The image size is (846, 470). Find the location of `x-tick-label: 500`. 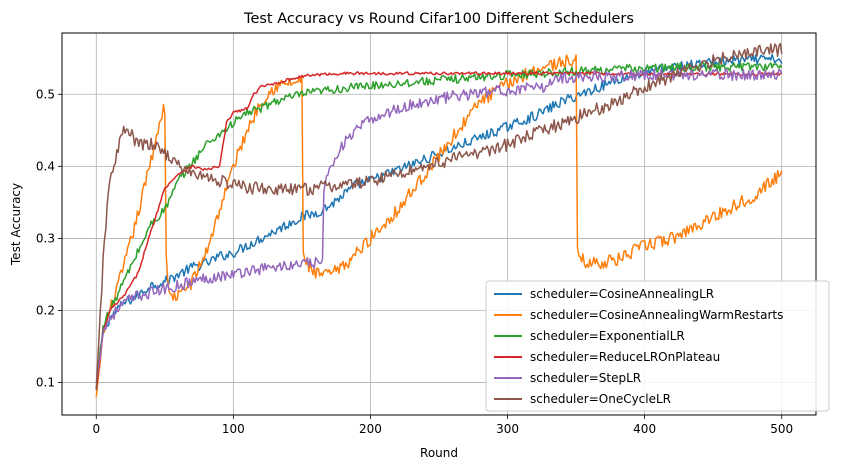

x-tick-label: 500 is located at coordinates (781, 429).